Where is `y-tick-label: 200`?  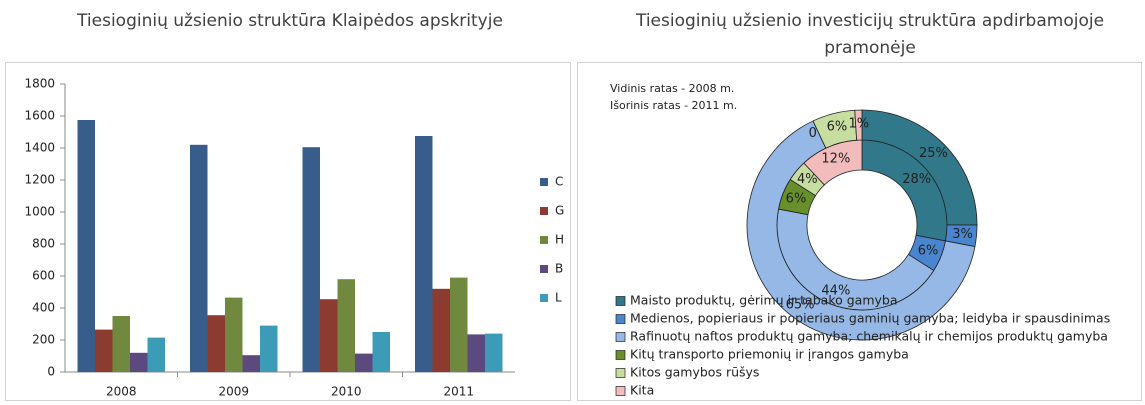 y-tick-label: 200 is located at coordinates (43, 340).